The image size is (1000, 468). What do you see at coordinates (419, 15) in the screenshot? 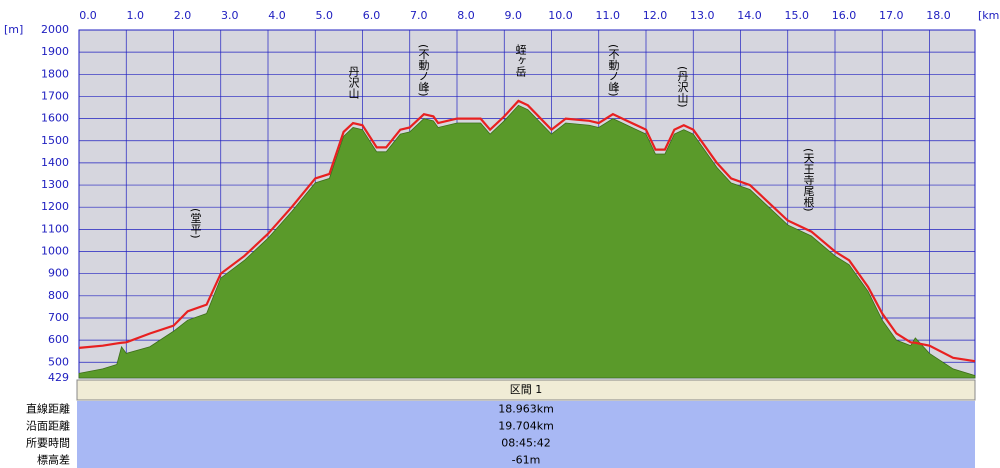
I see `x-tick-label: 7.0` at bounding box center [419, 15].